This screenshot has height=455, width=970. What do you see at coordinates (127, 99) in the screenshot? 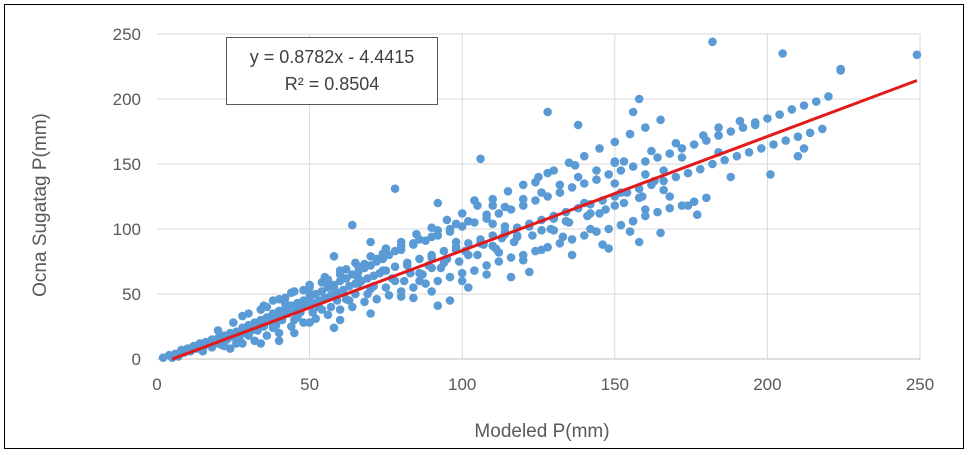
I see `y-tick-label-4: 200` at bounding box center [127, 99].